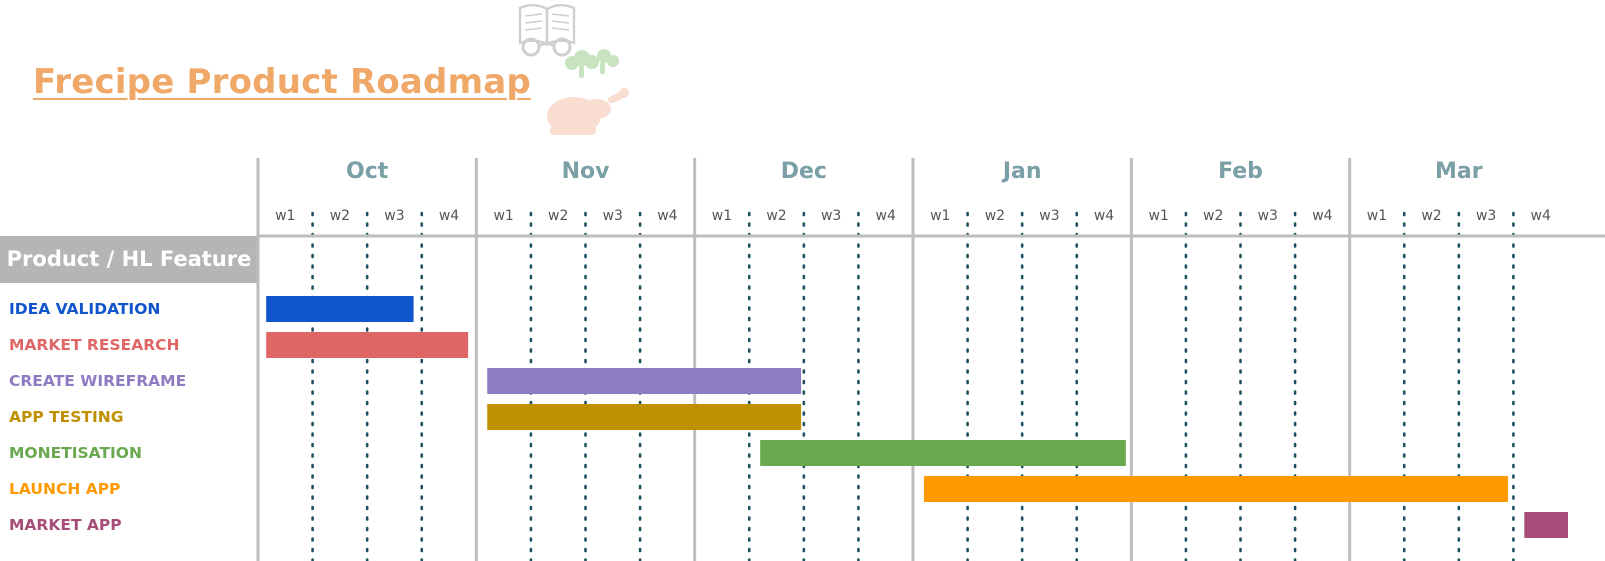  I want to click on month-label: Dec, so click(804, 171).